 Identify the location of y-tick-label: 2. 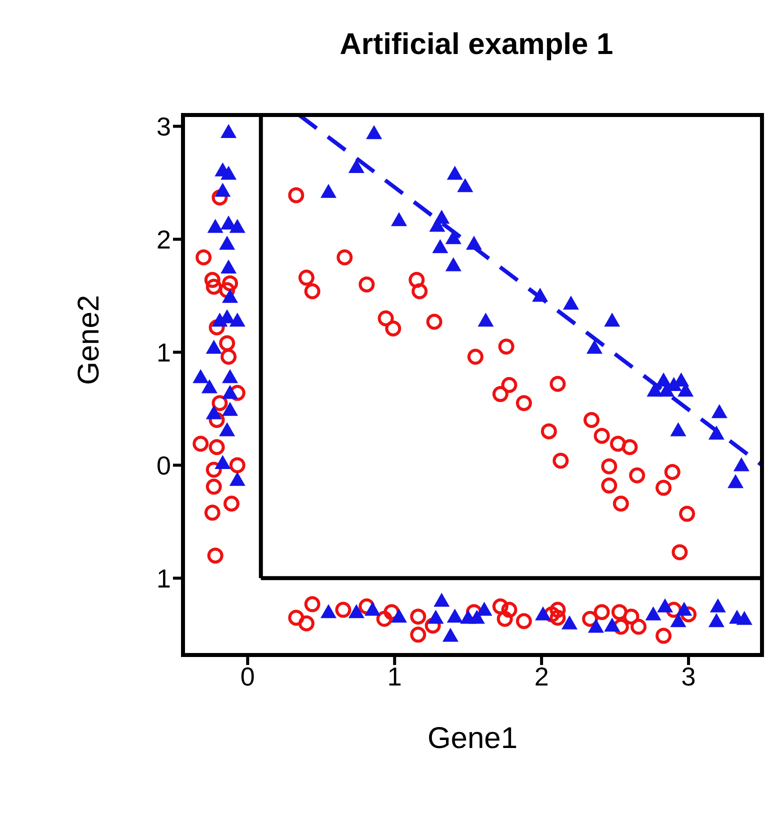
(163, 239).